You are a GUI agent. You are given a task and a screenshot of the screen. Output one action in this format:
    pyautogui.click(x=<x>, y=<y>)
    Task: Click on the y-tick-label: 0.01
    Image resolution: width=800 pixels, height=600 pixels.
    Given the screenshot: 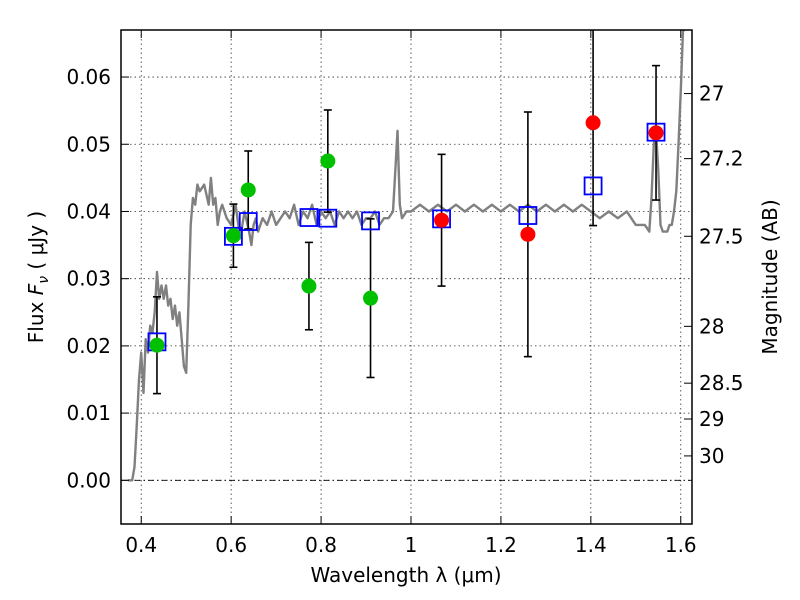 What is the action you would take?
    pyautogui.click(x=88, y=413)
    